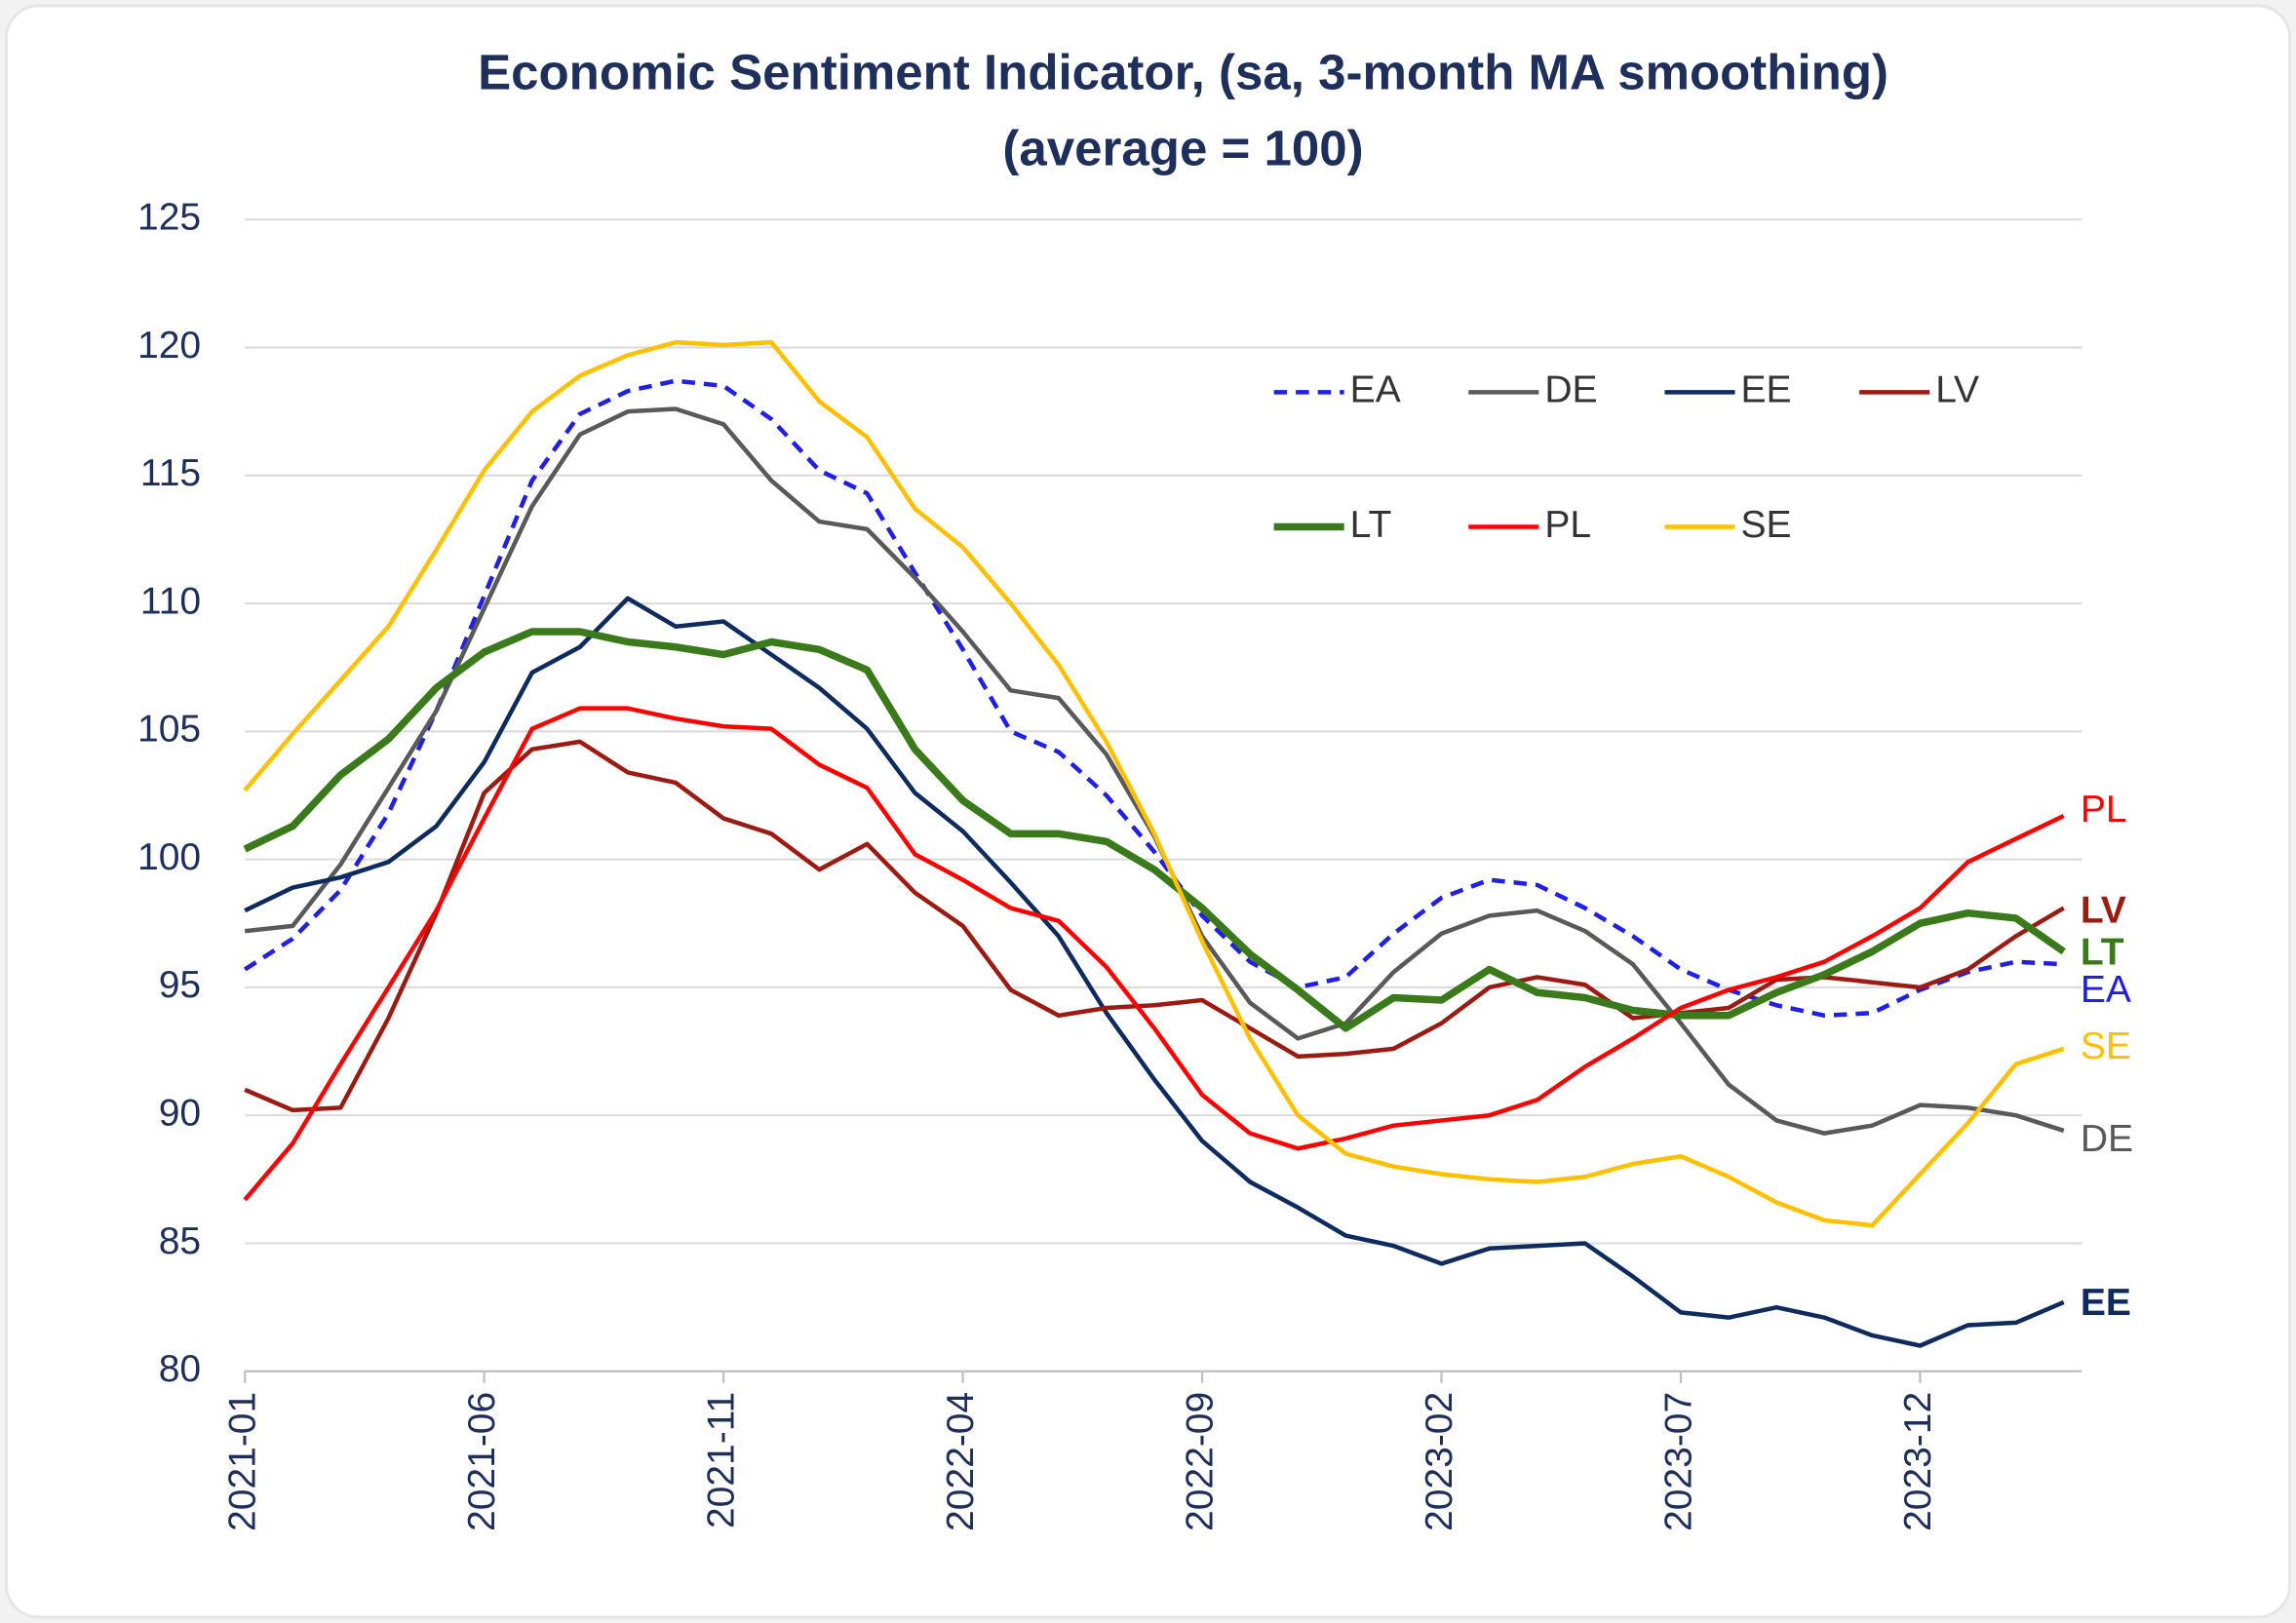  Describe the element at coordinates (1678, 1462) in the screenshot. I see `x-tick-label: 2023-07` at that location.